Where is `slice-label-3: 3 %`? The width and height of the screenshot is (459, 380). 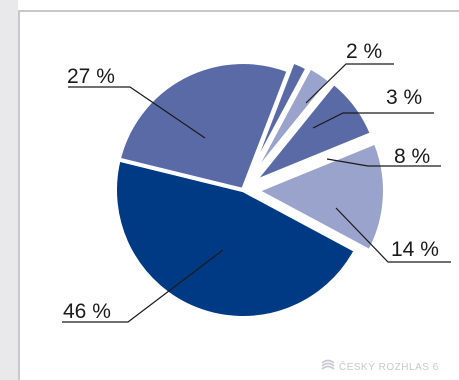
slice-label-3: 3 % is located at coordinates (404, 97).